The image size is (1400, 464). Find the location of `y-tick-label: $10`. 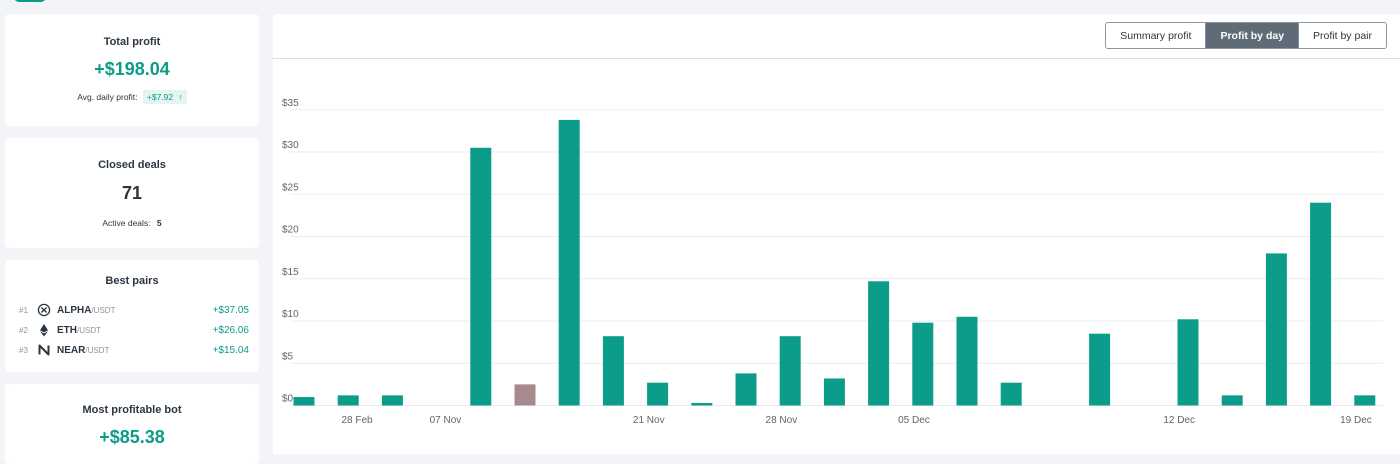

y-tick-label: $10 is located at coordinates (290, 314).